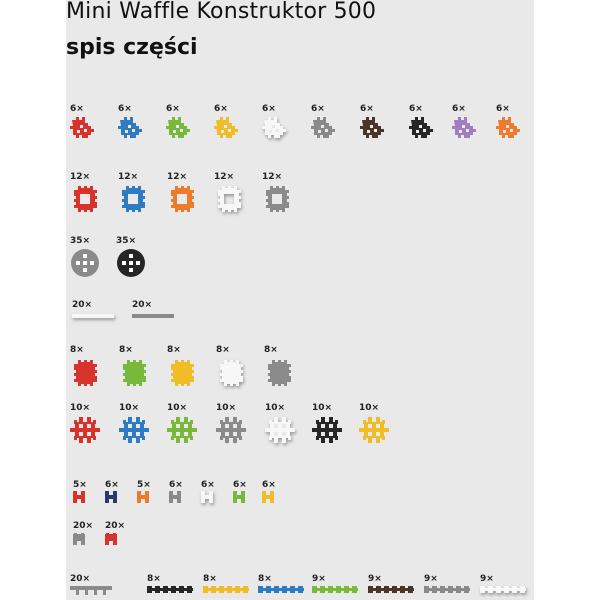 This screenshot has height=600, width=600. I want to click on page-subtitle: spis części, so click(132, 47).